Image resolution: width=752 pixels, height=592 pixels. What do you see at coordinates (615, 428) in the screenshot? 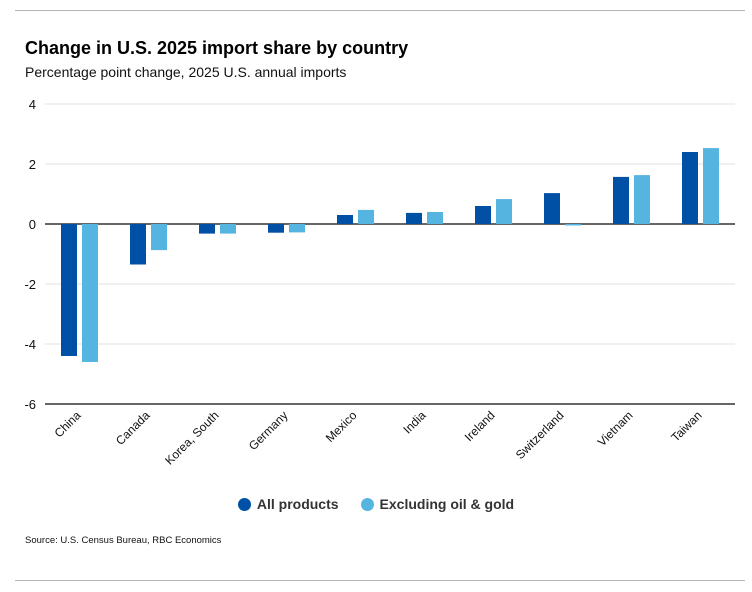
I see `x-tick-label: Vietnam` at bounding box center [615, 428].